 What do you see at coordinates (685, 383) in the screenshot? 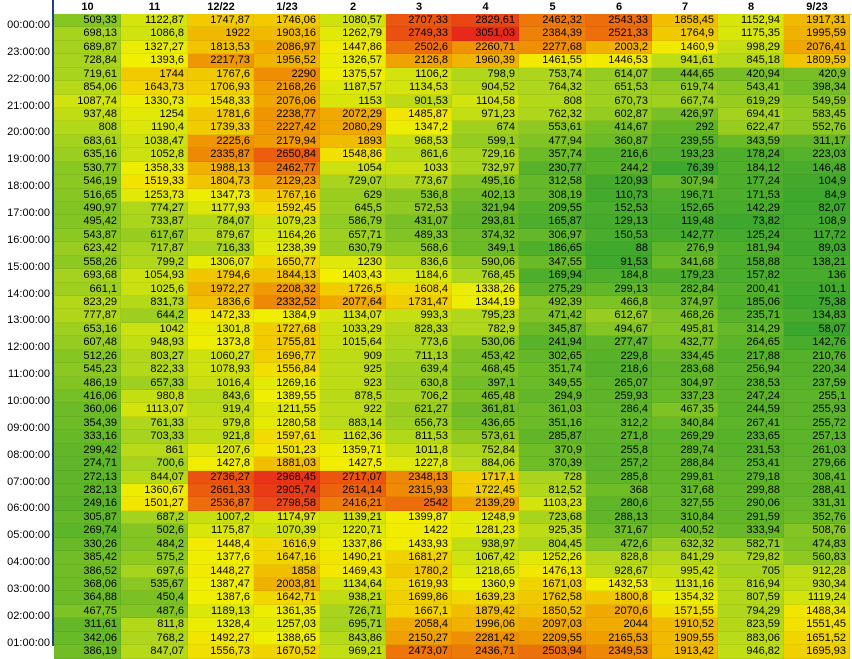
I see `table-cell: 304,97` at bounding box center [685, 383].